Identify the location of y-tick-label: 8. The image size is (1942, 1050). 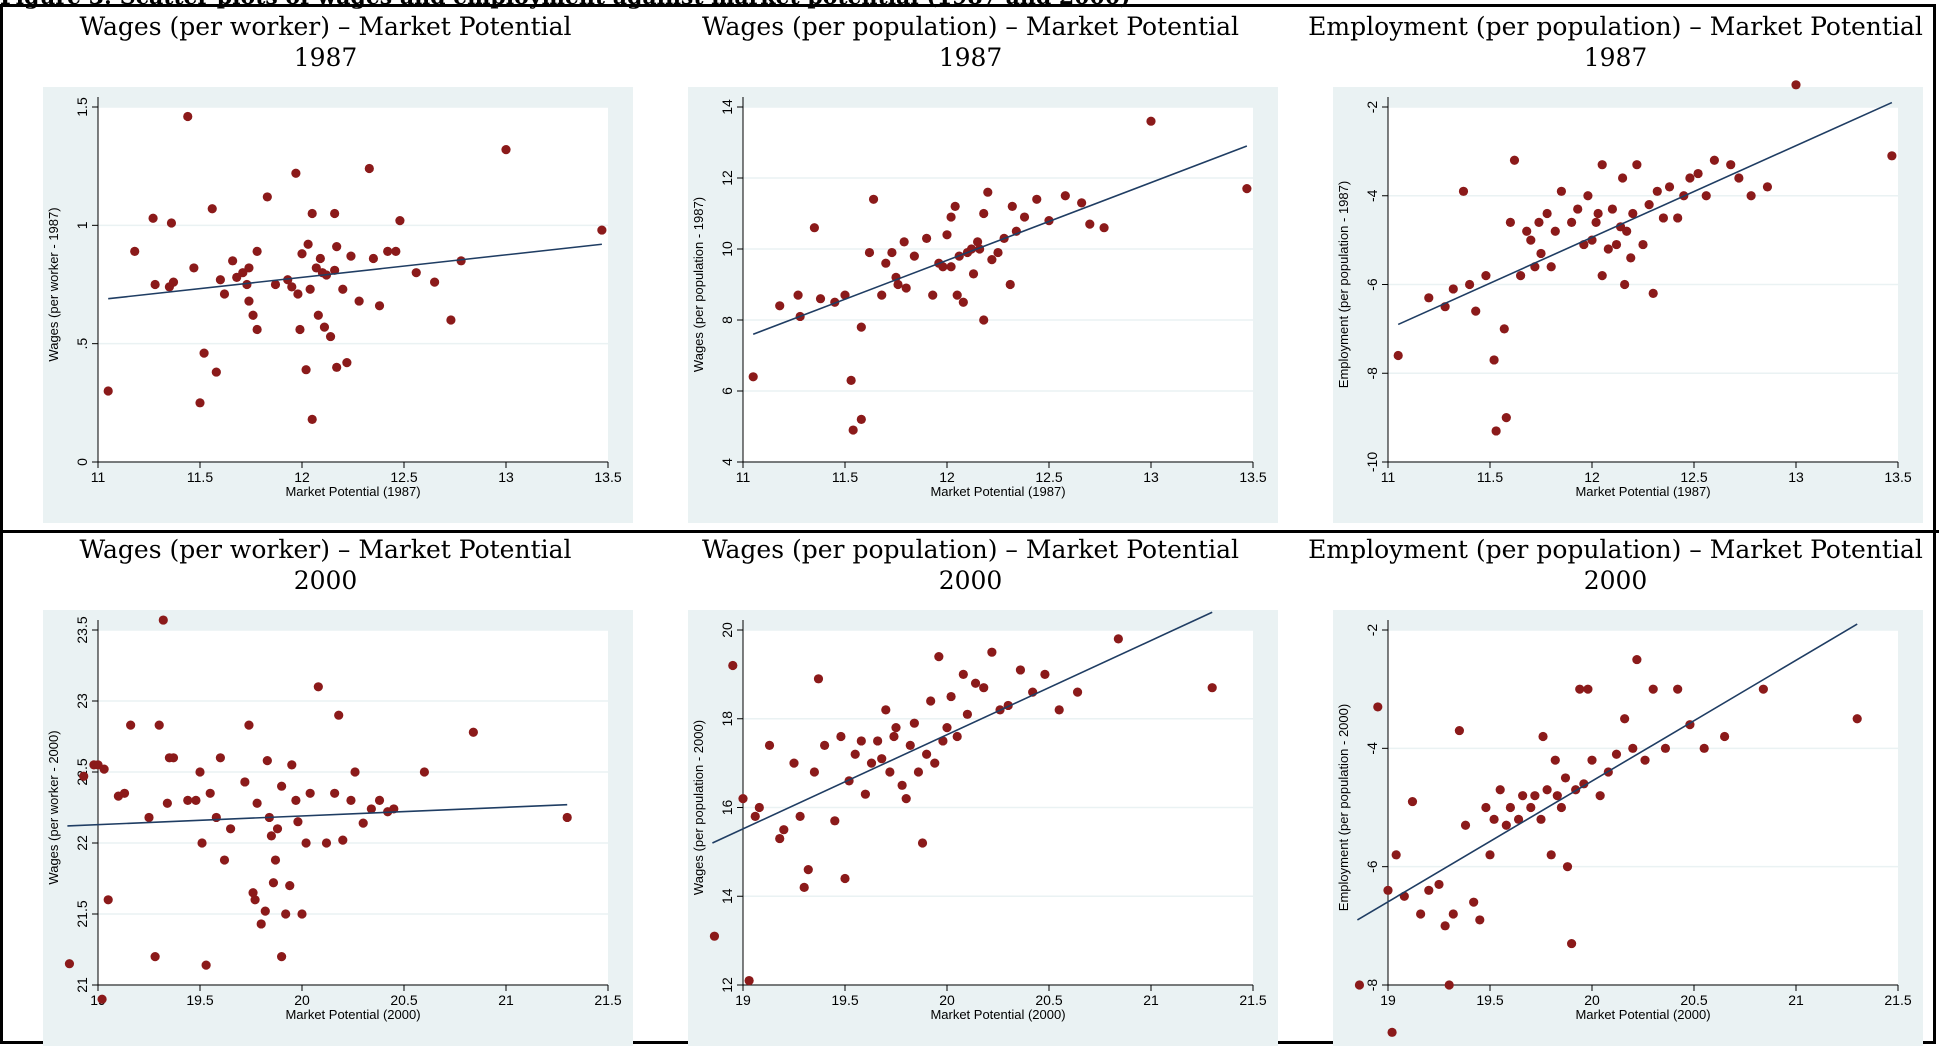
(727, 320).